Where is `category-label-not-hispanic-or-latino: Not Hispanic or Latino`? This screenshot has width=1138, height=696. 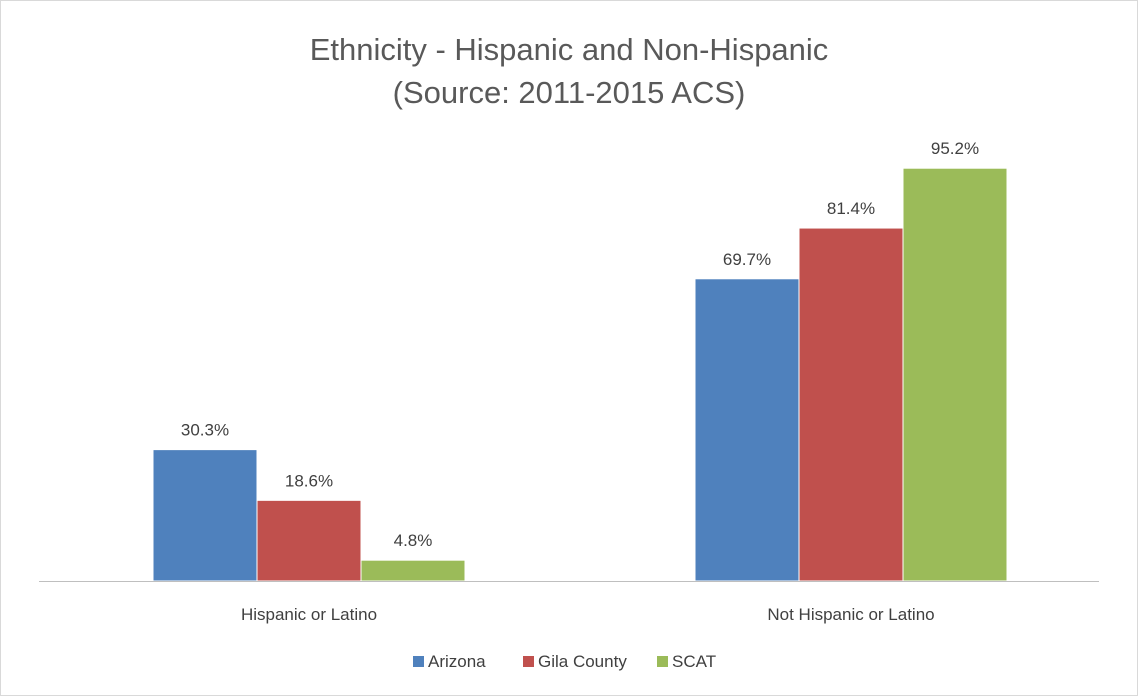 category-label-not-hispanic-or-latino: Not Hispanic or Latino is located at coordinates (850, 614).